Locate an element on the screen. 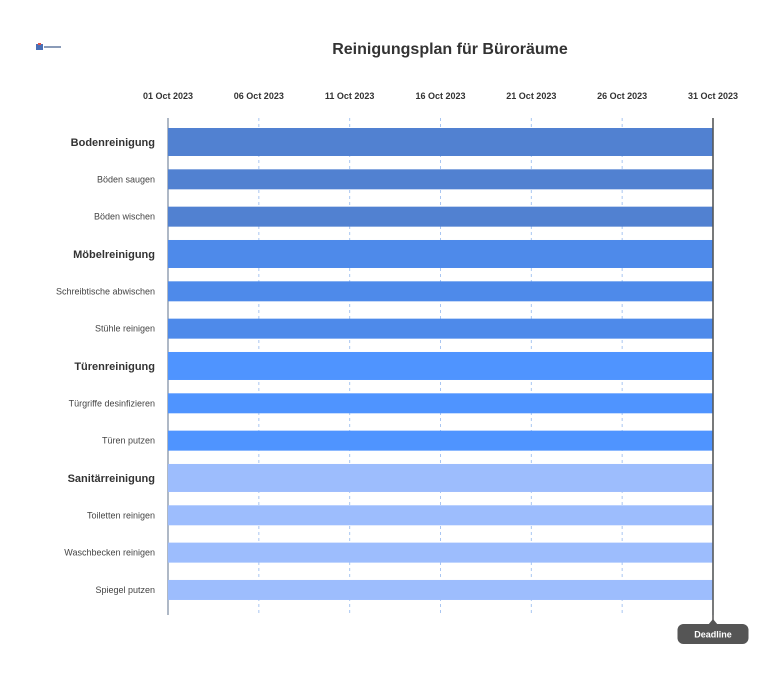 The width and height of the screenshot is (769, 689). x-tick-label: 01 Oct 2023 is located at coordinates (168, 96).